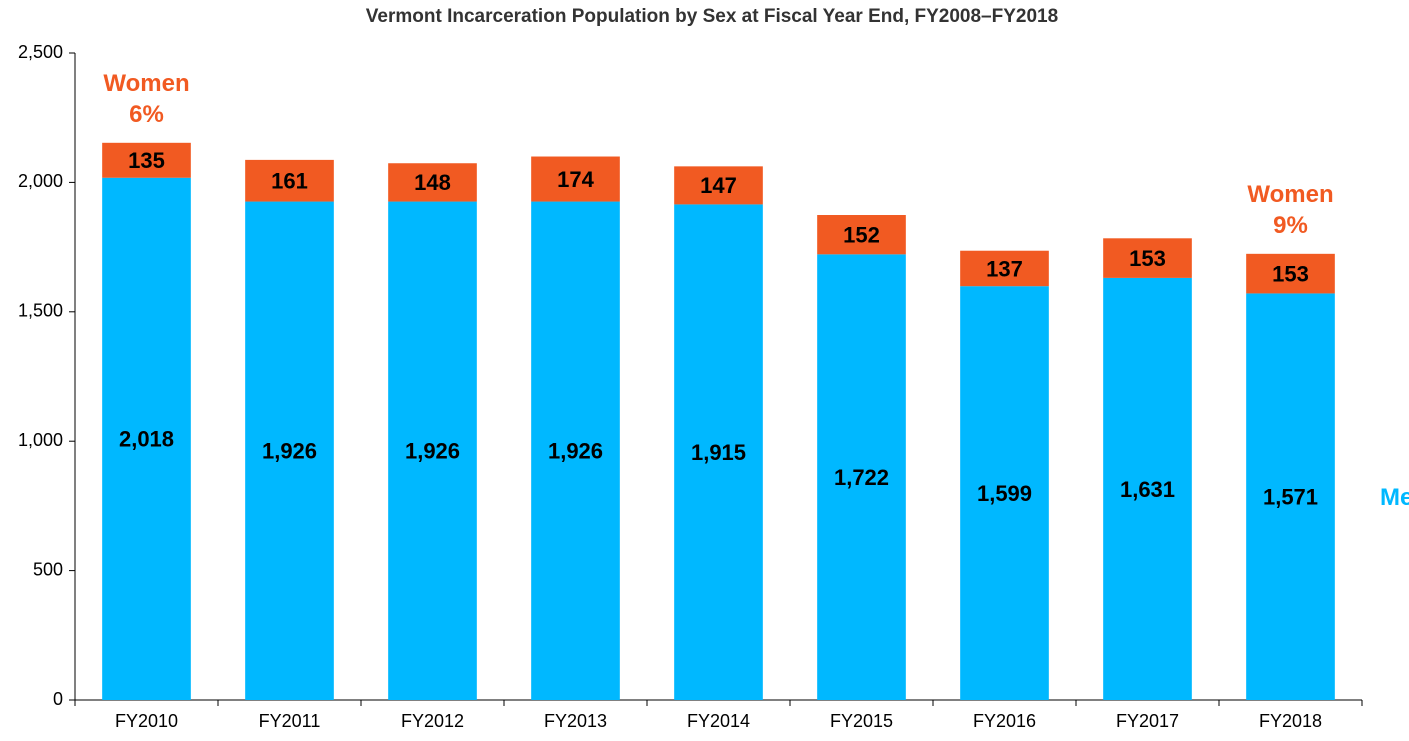 The width and height of the screenshot is (1409, 741). Describe the element at coordinates (432, 721) in the screenshot. I see `x-tick-label: FY2012` at that location.